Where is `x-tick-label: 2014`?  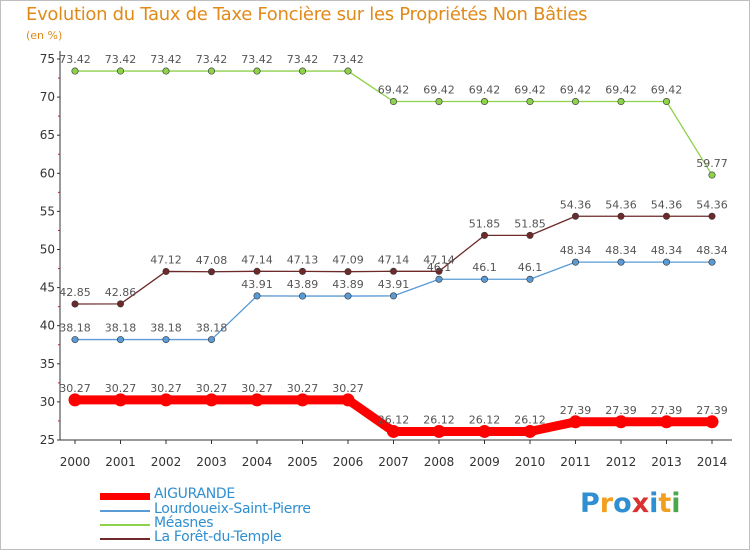
x-tick-label: 2014 is located at coordinates (712, 462).